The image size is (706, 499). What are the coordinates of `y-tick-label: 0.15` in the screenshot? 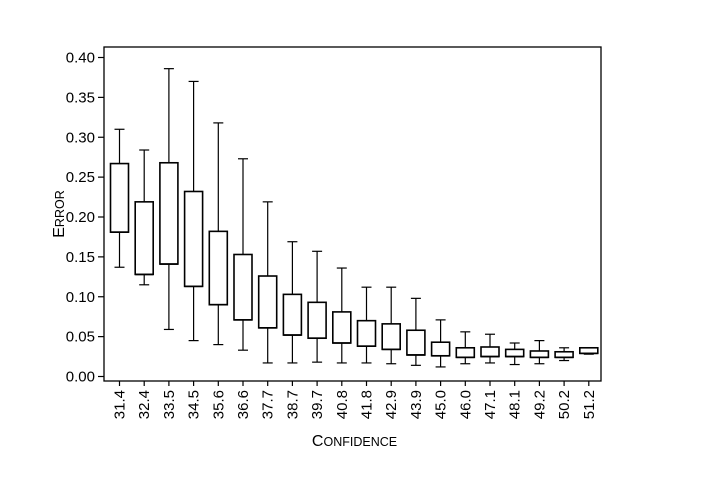 It's located at (80, 257).